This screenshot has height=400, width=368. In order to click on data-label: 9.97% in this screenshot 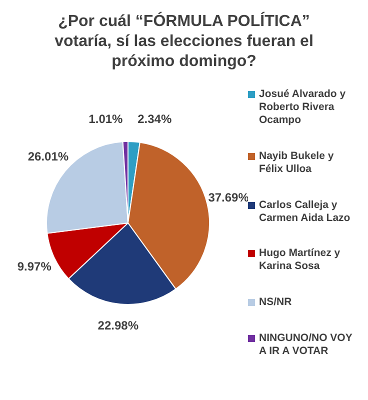, I will do `click(34, 266)`.